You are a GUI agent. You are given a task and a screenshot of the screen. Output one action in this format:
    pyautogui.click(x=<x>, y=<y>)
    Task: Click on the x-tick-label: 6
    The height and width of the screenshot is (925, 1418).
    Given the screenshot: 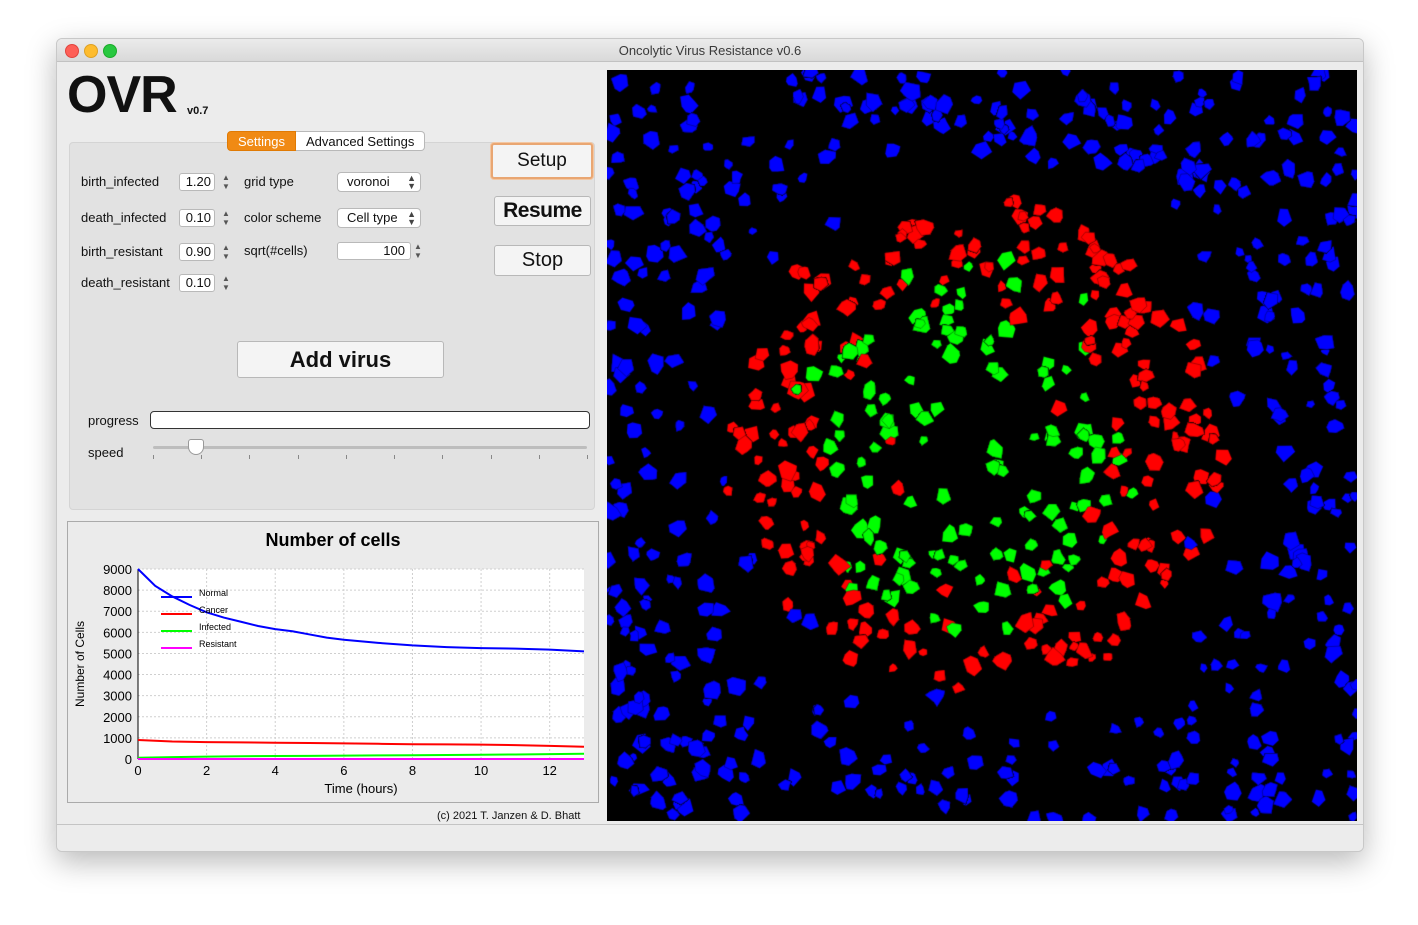 What is the action you would take?
    pyautogui.click(x=343, y=770)
    